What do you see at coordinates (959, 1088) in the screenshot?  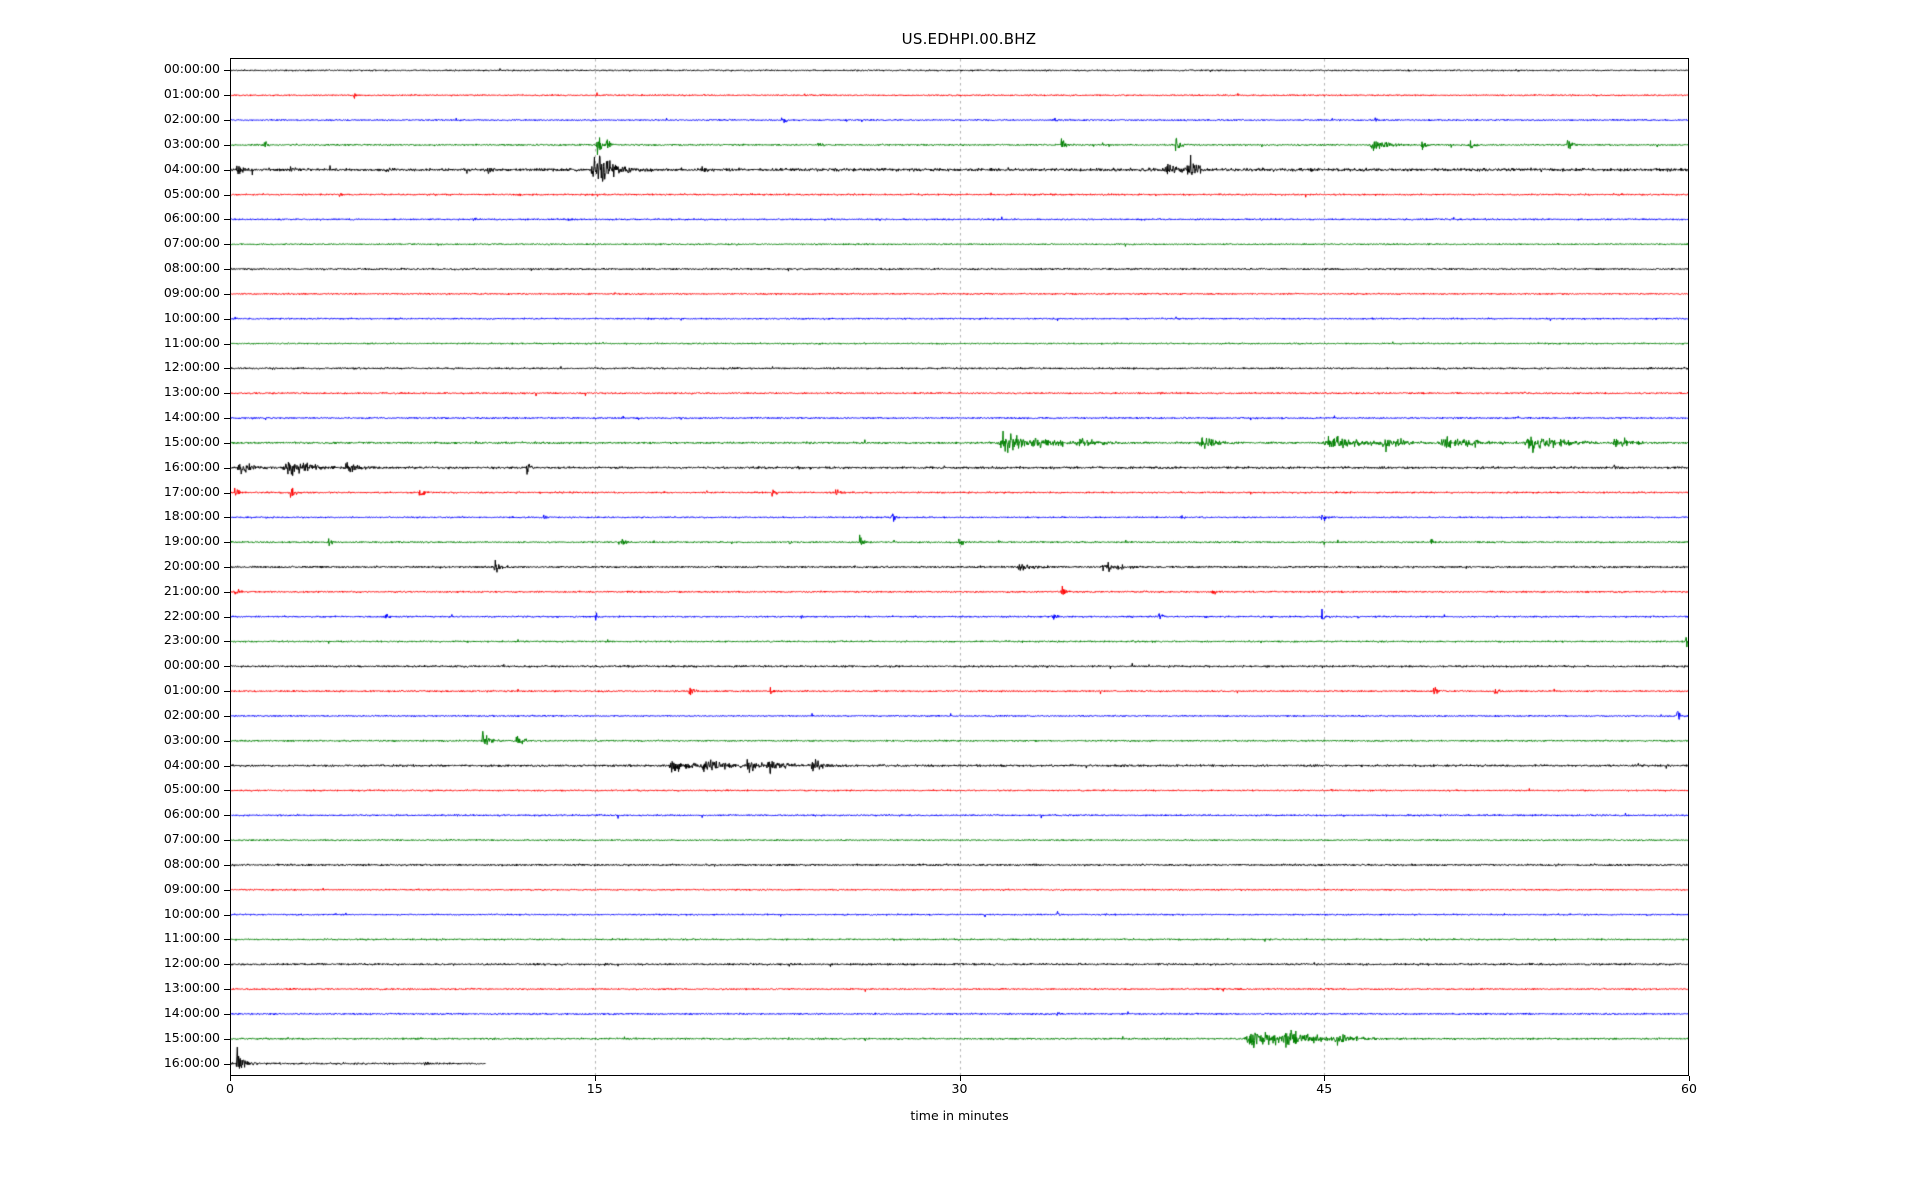 I see `x-axis-tick-label: 30` at bounding box center [959, 1088].